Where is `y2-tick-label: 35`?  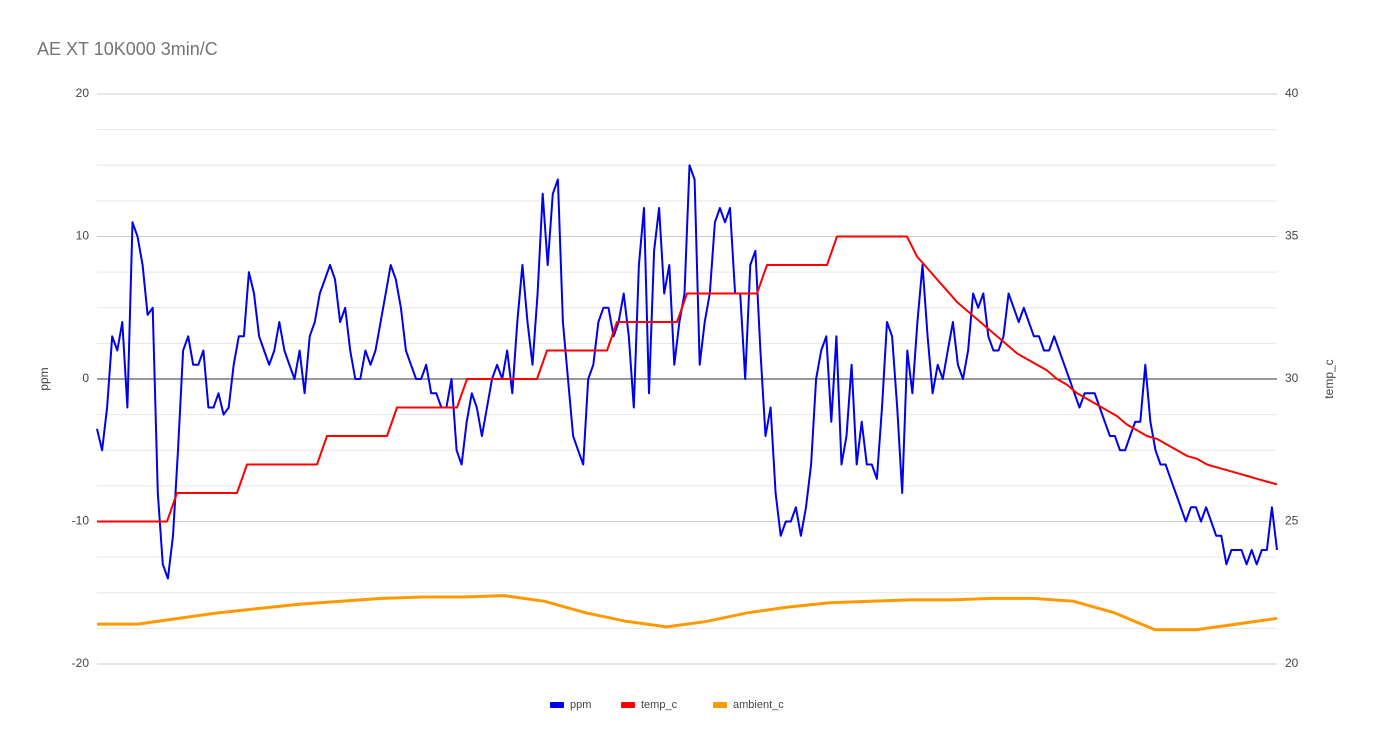
y2-tick-label: 35 is located at coordinates (1292, 236).